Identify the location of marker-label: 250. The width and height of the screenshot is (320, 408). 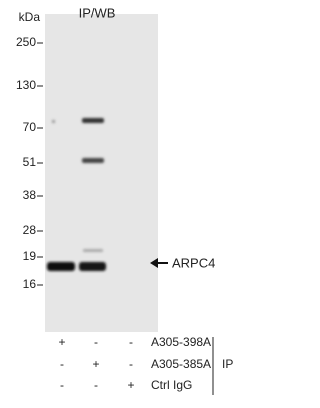
(26, 42).